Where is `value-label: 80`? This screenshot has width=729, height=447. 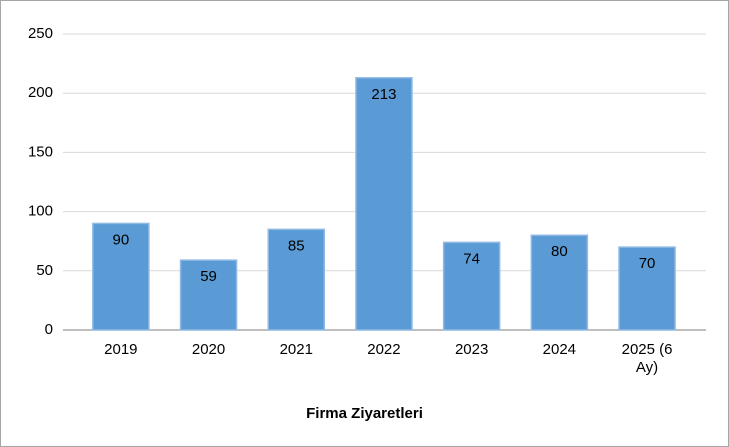 value-label: 80 is located at coordinates (559, 251).